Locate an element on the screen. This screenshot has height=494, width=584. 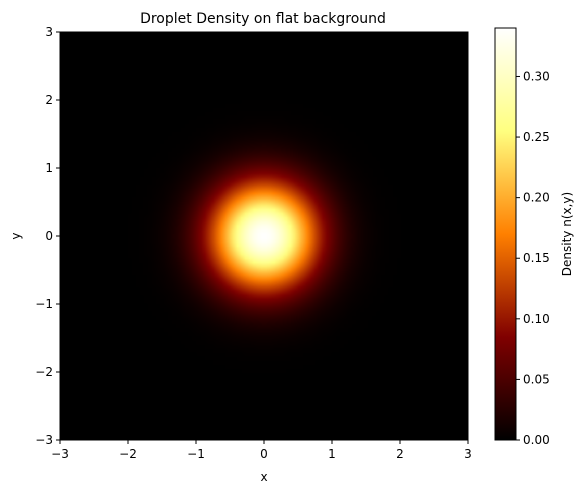
y-axis-label: y is located at coordinates (16, 235).